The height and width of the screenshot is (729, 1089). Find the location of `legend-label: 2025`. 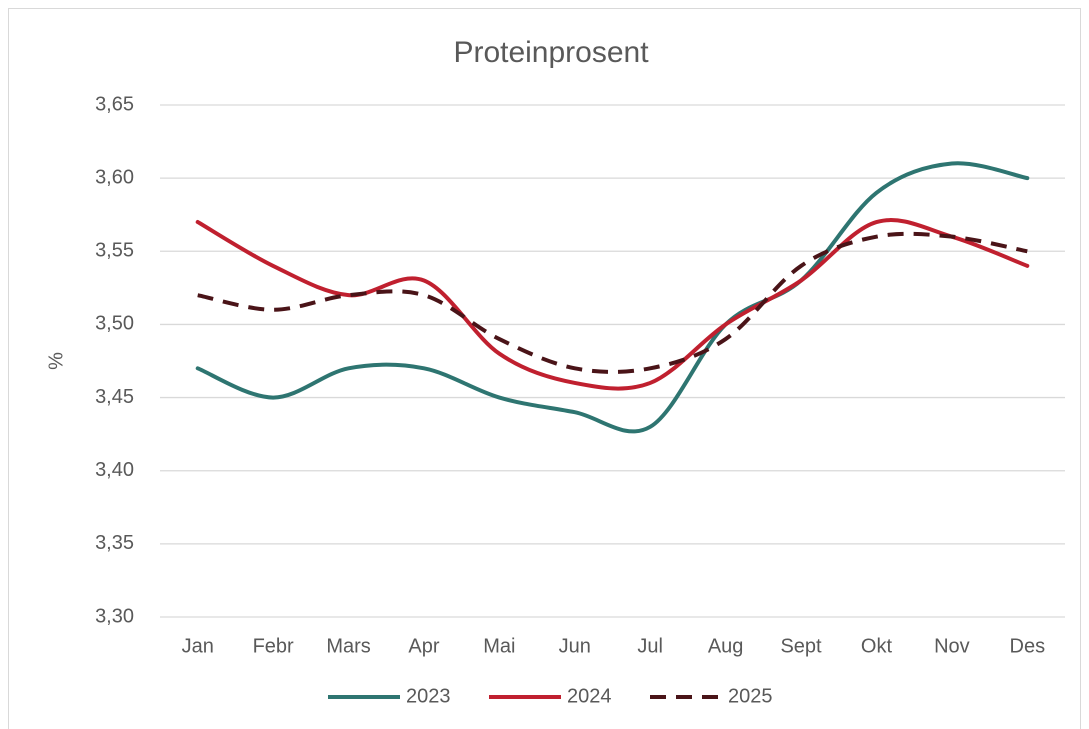

legend-label: 2025 is located at coordinates (750, 696).